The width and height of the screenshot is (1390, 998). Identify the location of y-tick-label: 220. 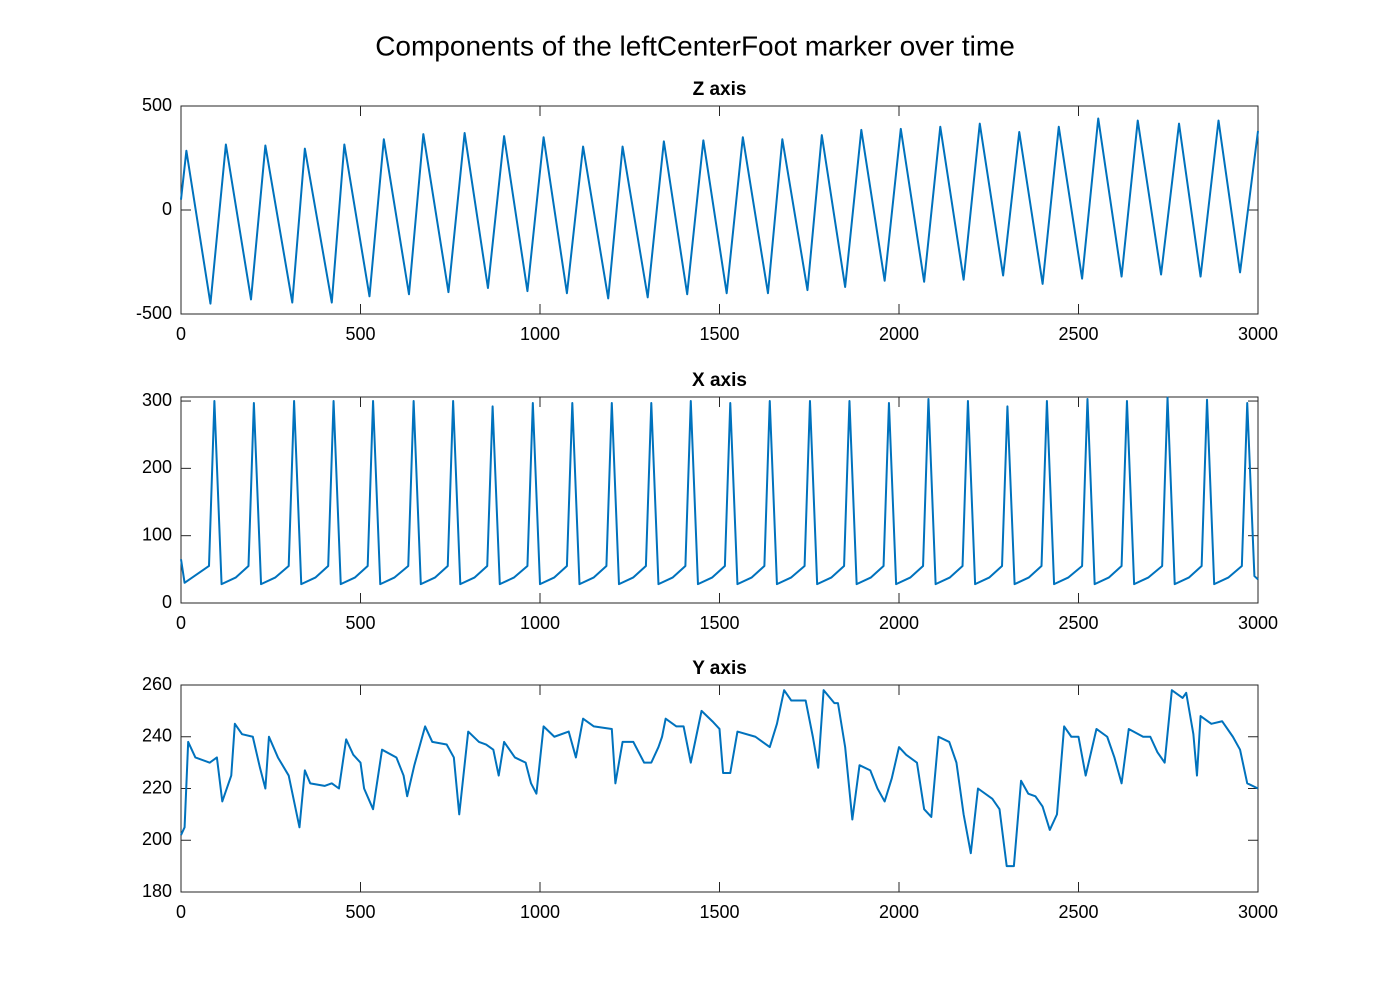
(157, 787).